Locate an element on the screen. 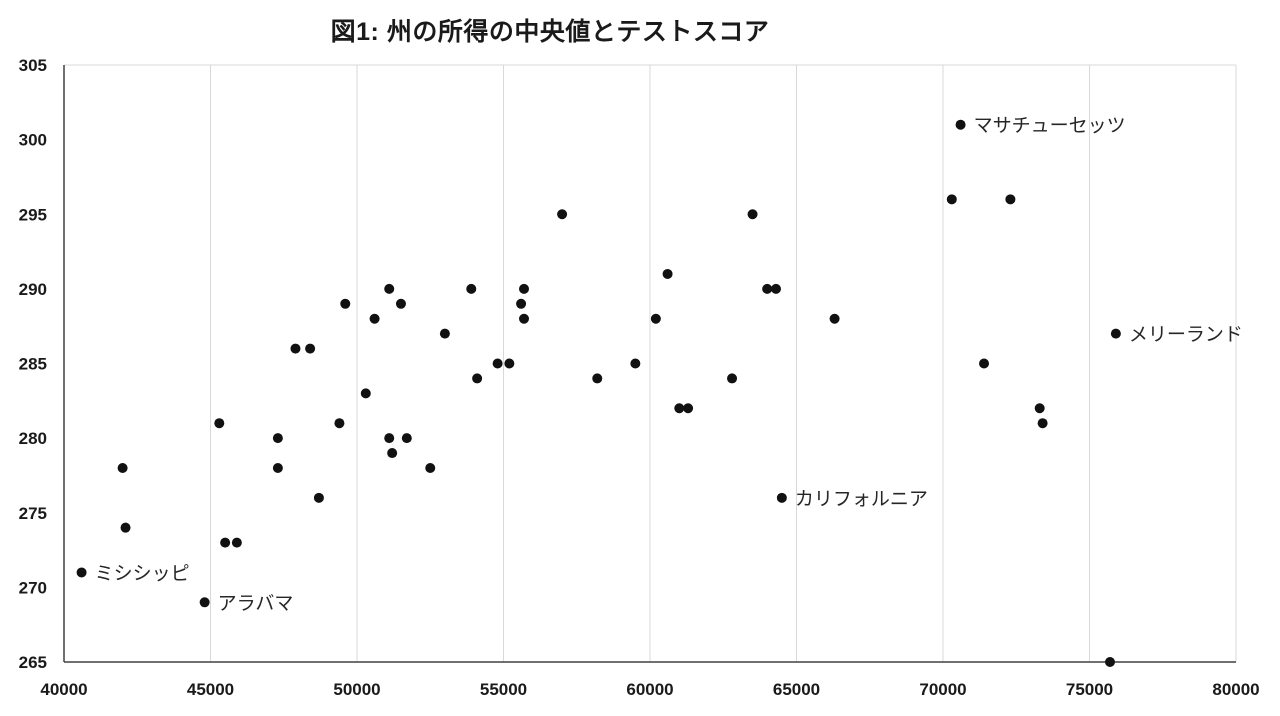  chart-title: 図1: 州の所得の中央値とテストスコア is located at coordinates (550, 32).